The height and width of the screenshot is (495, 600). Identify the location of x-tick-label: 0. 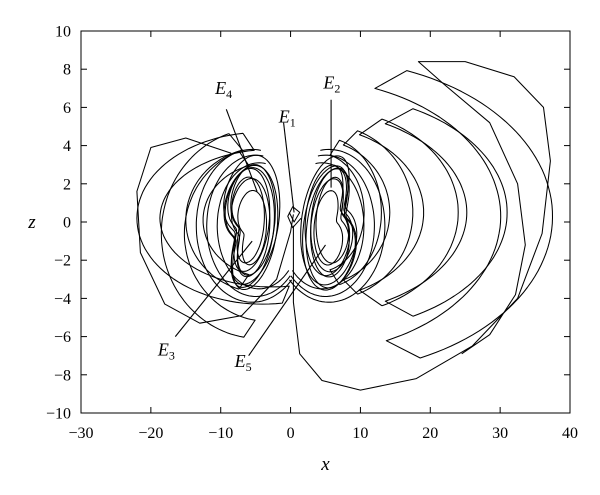
(291, 433).